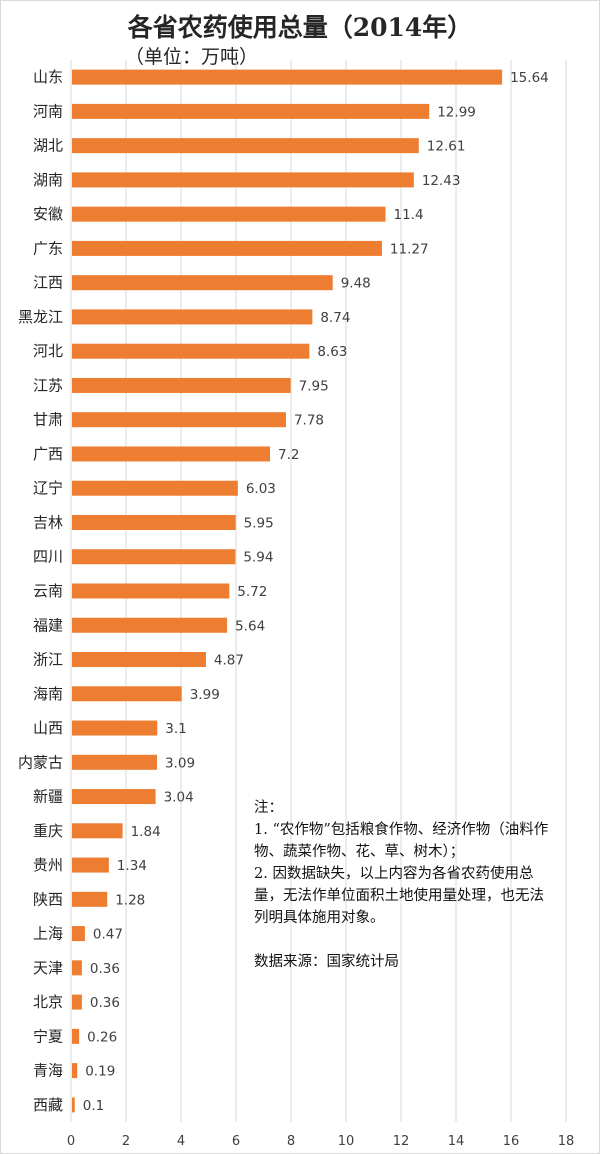  I want to click on value-label: 5.64, so click(250, 626).